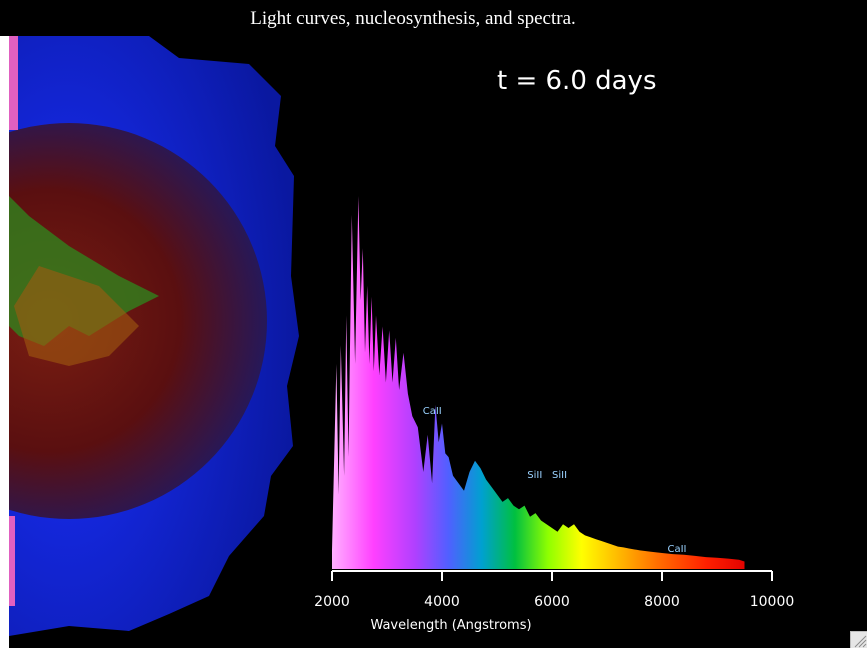 This screenshot has width=867, height=650. Describe the element at coordinates (662, 602) in the screenshot. I see `x-tick-label: 8000` at that location.